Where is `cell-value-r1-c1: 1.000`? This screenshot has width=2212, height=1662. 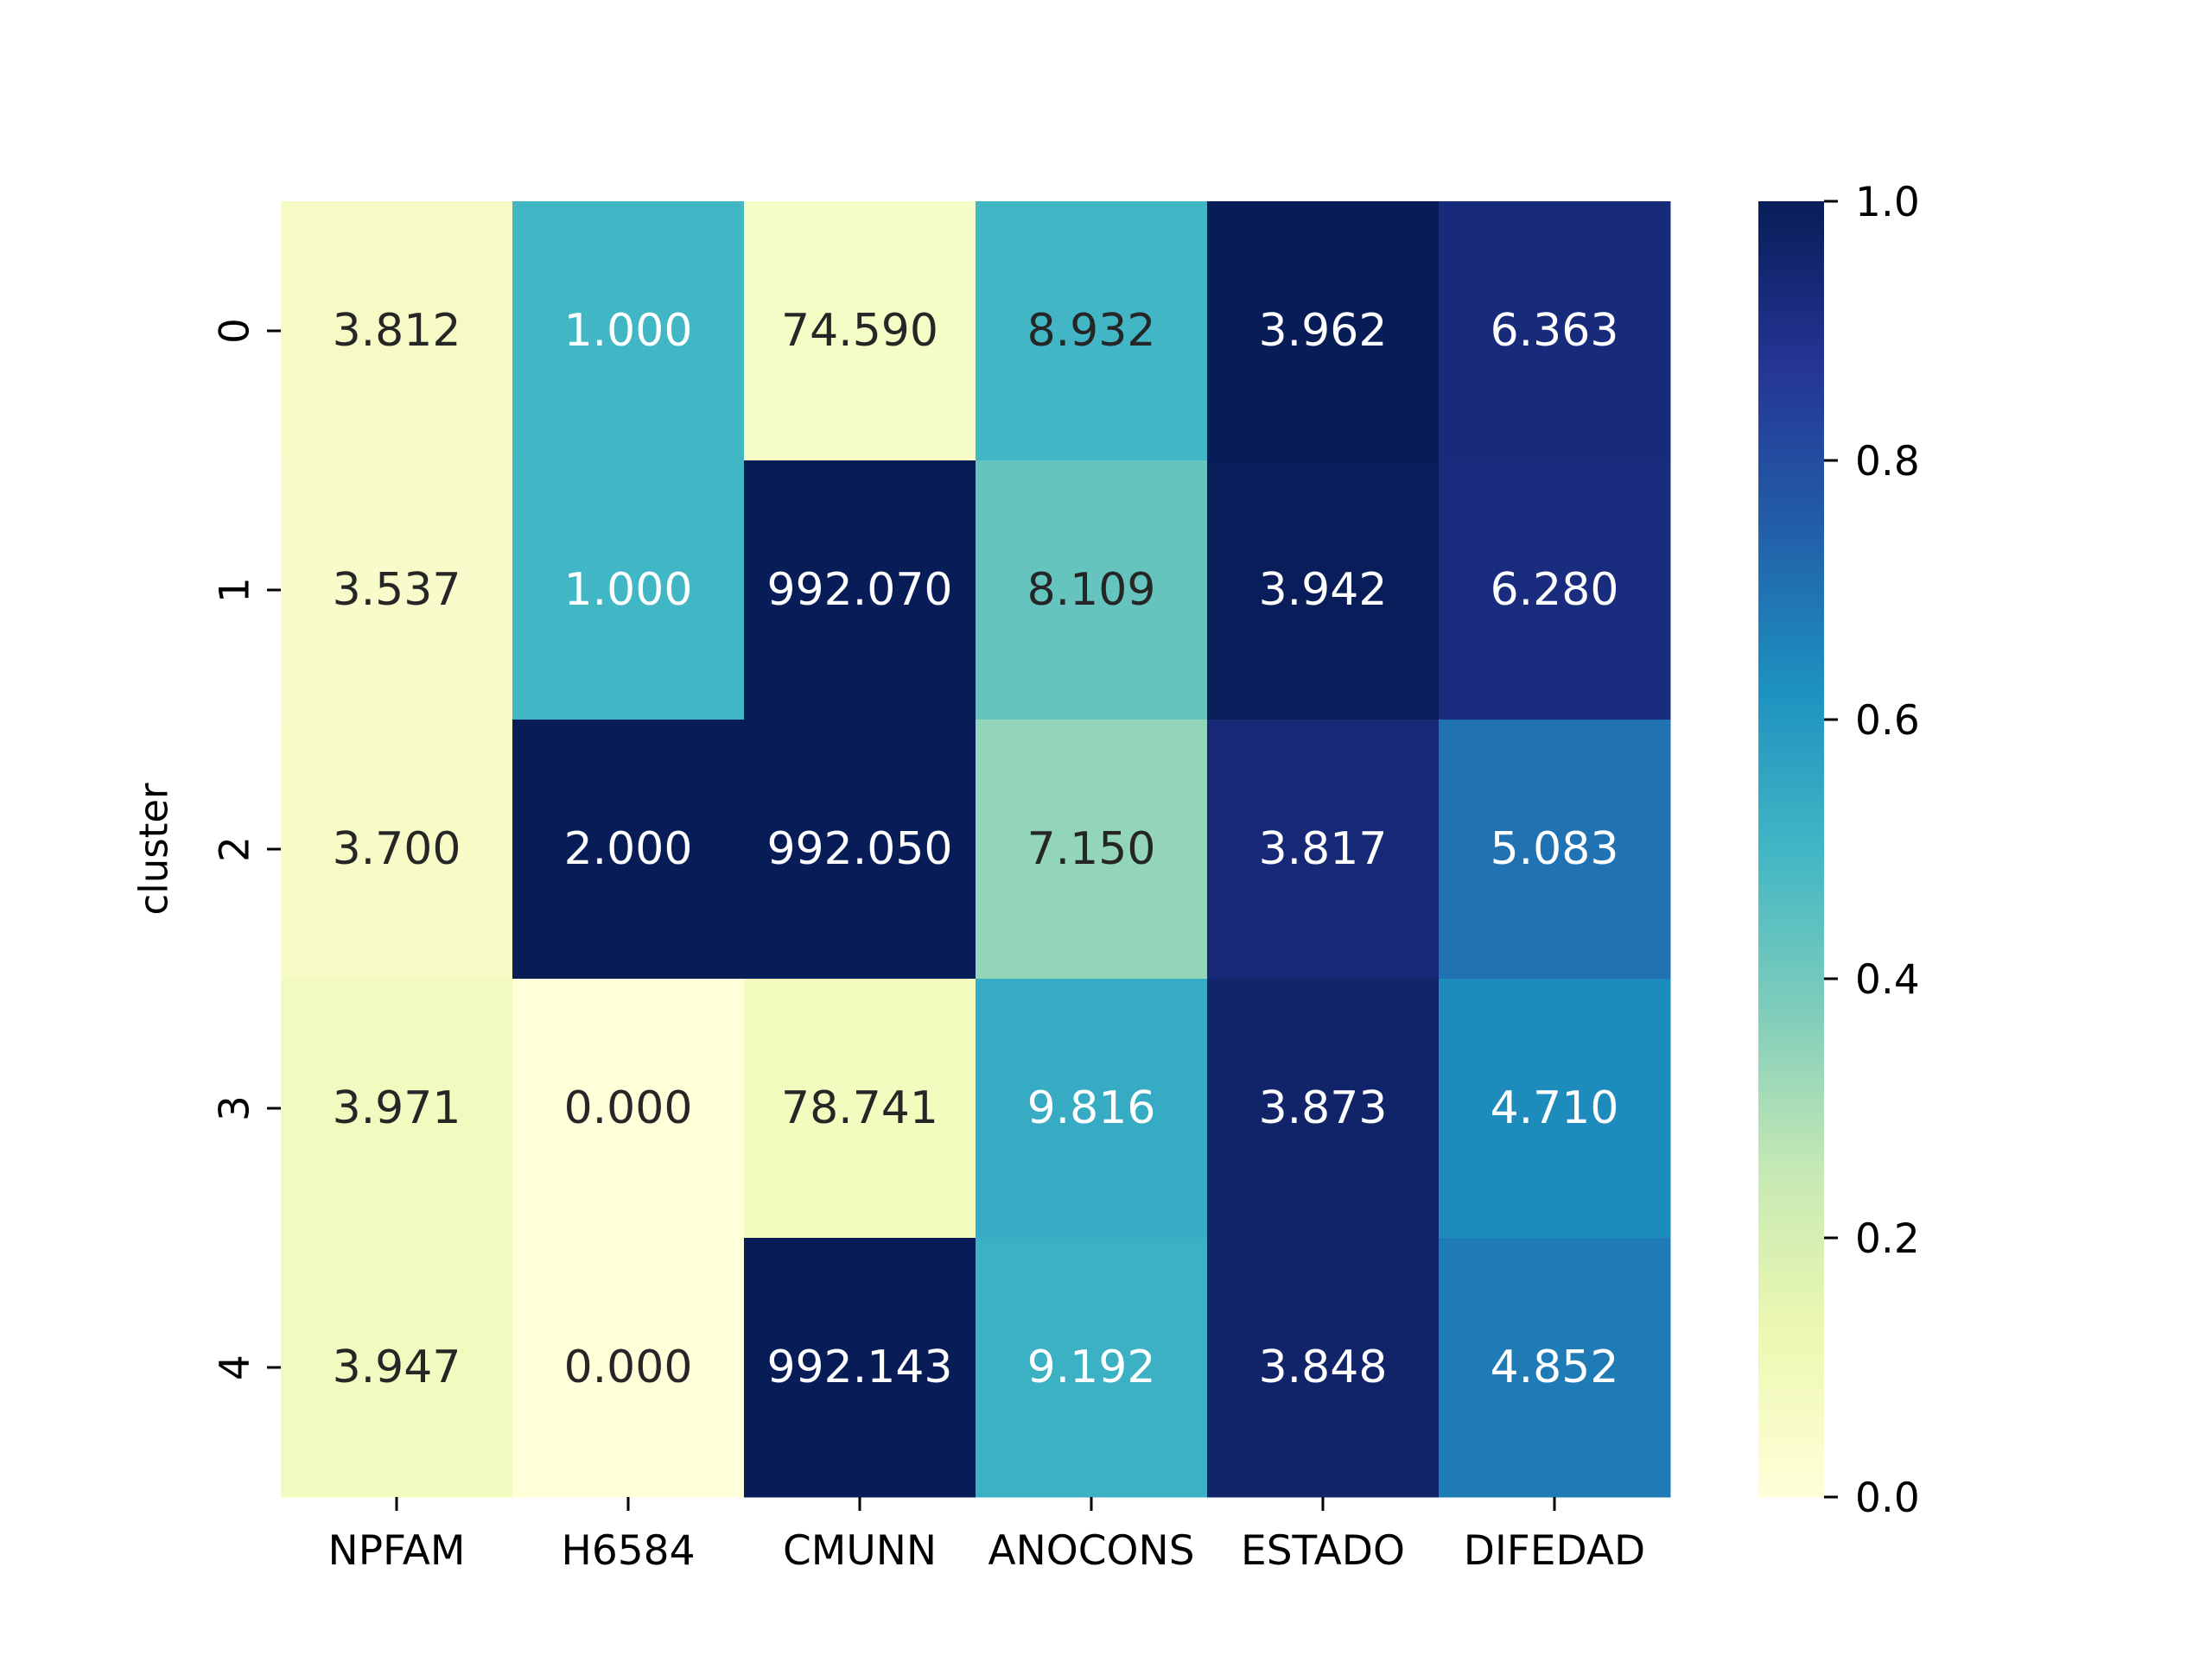
cell-value-r1-c1: 1.000 is located at coordinates (628, 590).